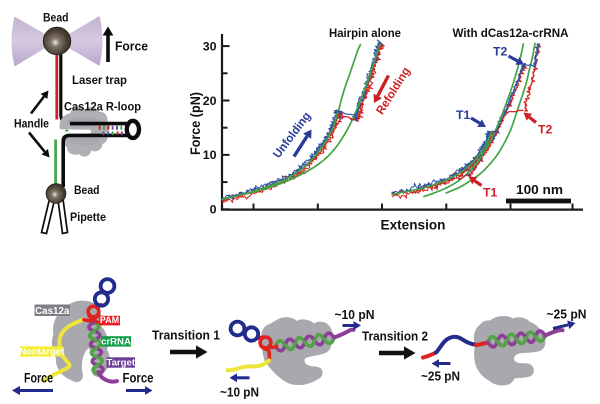 This screenshot has height=404, width=600. I want to click on svg-text: Laser trap, so click(99, 80).